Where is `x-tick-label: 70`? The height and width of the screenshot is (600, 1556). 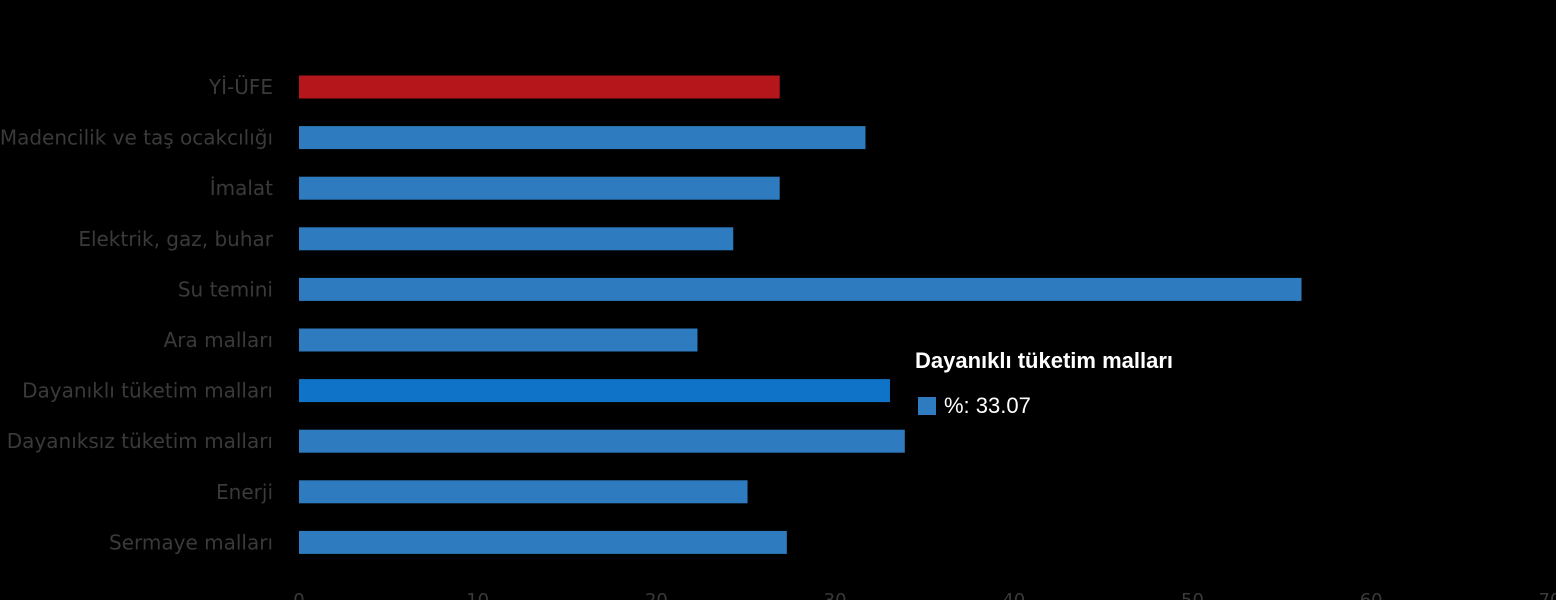
x-tick-label: 70 is located at coordinates (1547, 595).